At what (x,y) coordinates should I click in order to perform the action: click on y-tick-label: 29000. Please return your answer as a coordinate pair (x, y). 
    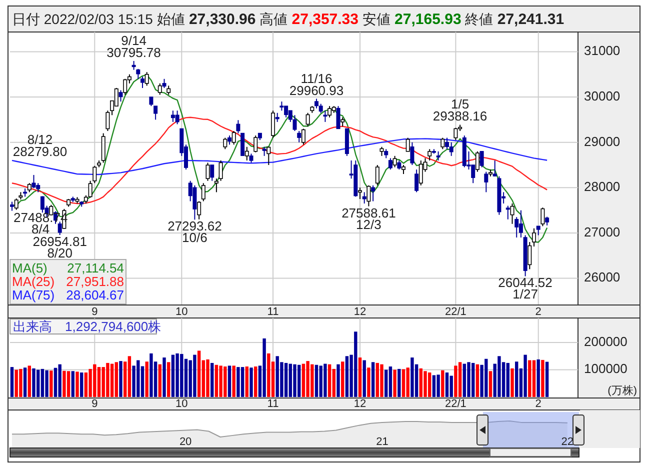
    Looking at the image, I should click on (602, 141).